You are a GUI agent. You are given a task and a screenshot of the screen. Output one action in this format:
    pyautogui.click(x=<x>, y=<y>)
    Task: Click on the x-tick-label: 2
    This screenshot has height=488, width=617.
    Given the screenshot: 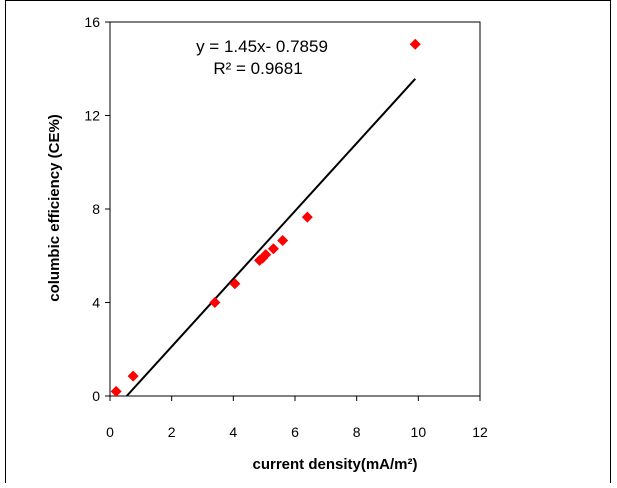 What is the action you would take?
    pyautogui.click(x=172, y=432)
    